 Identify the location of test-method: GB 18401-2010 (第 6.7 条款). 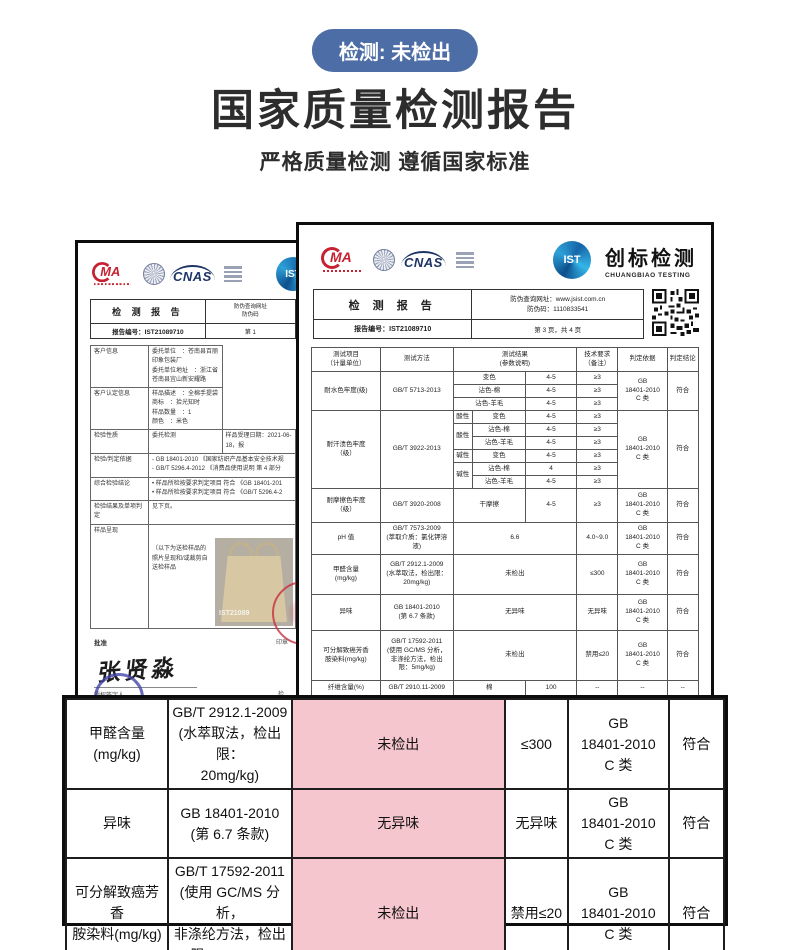
(229, 823).